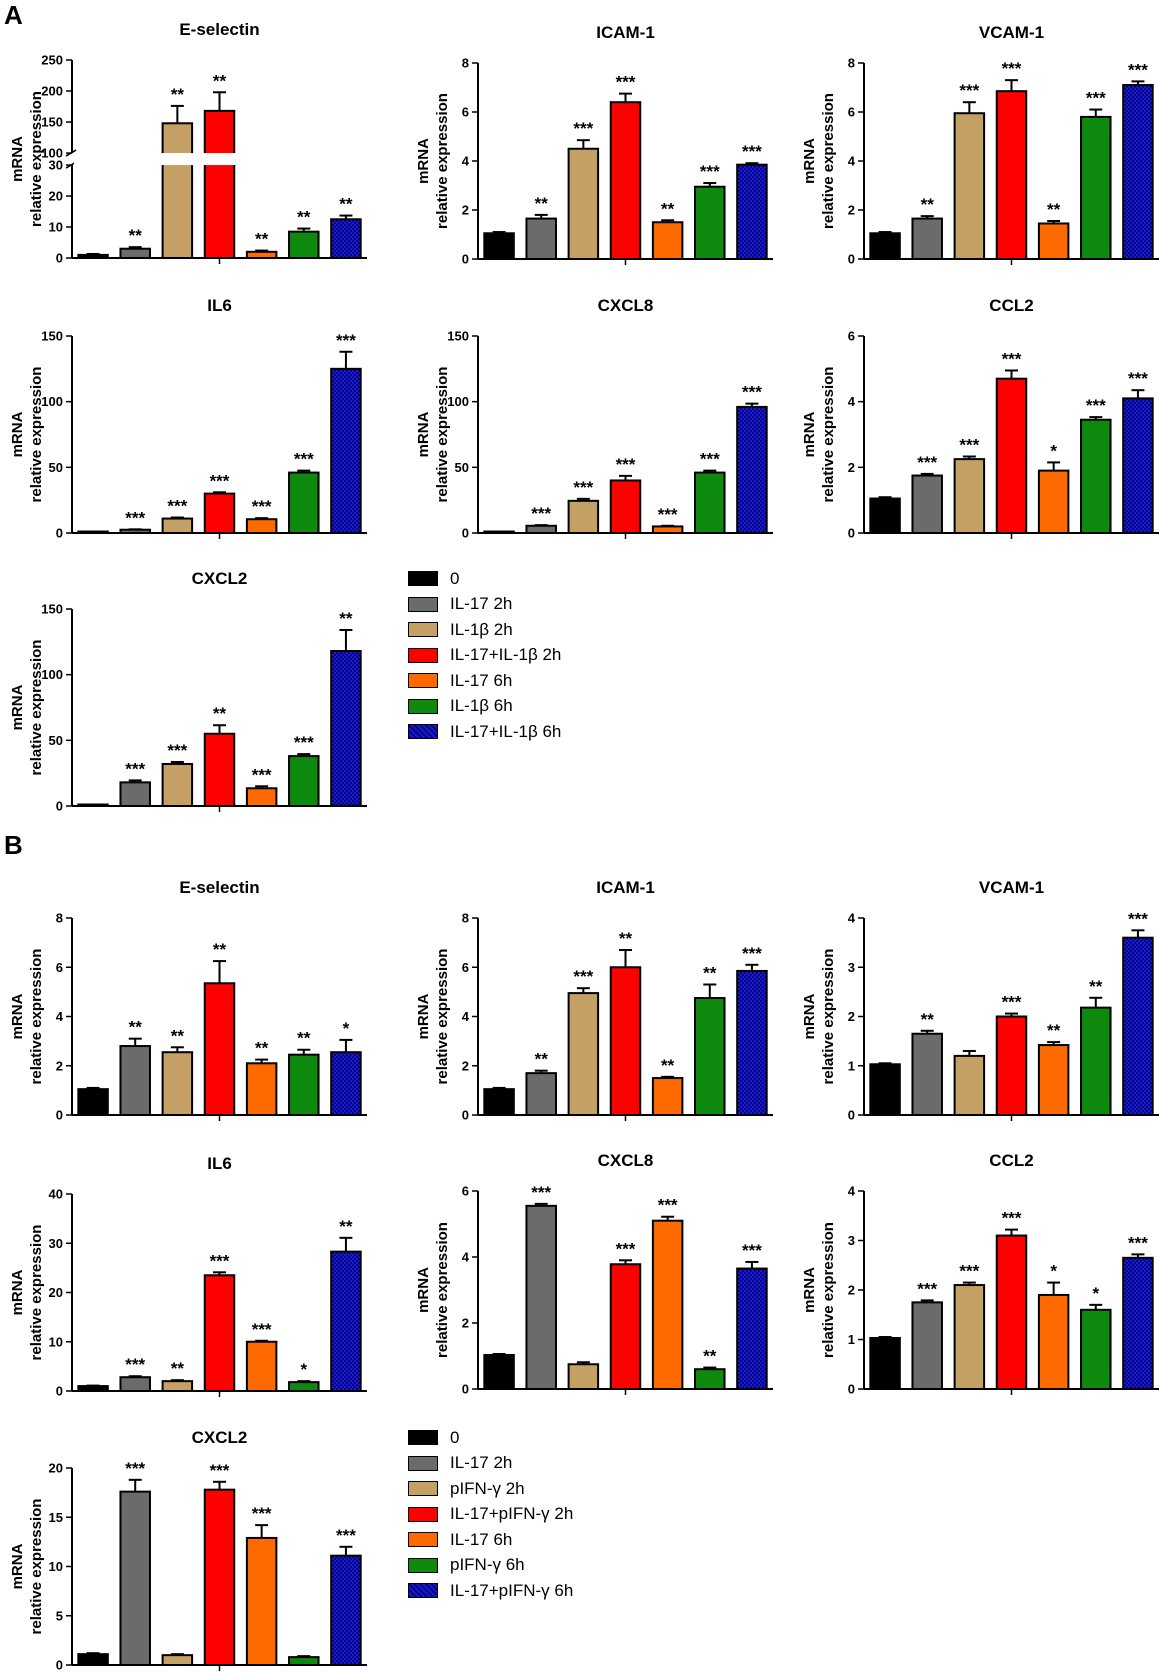  What do you see at coordinates (52, 91) in the screenshot?
I see `y-tick-label: 200` at bounding box center [52, 91].